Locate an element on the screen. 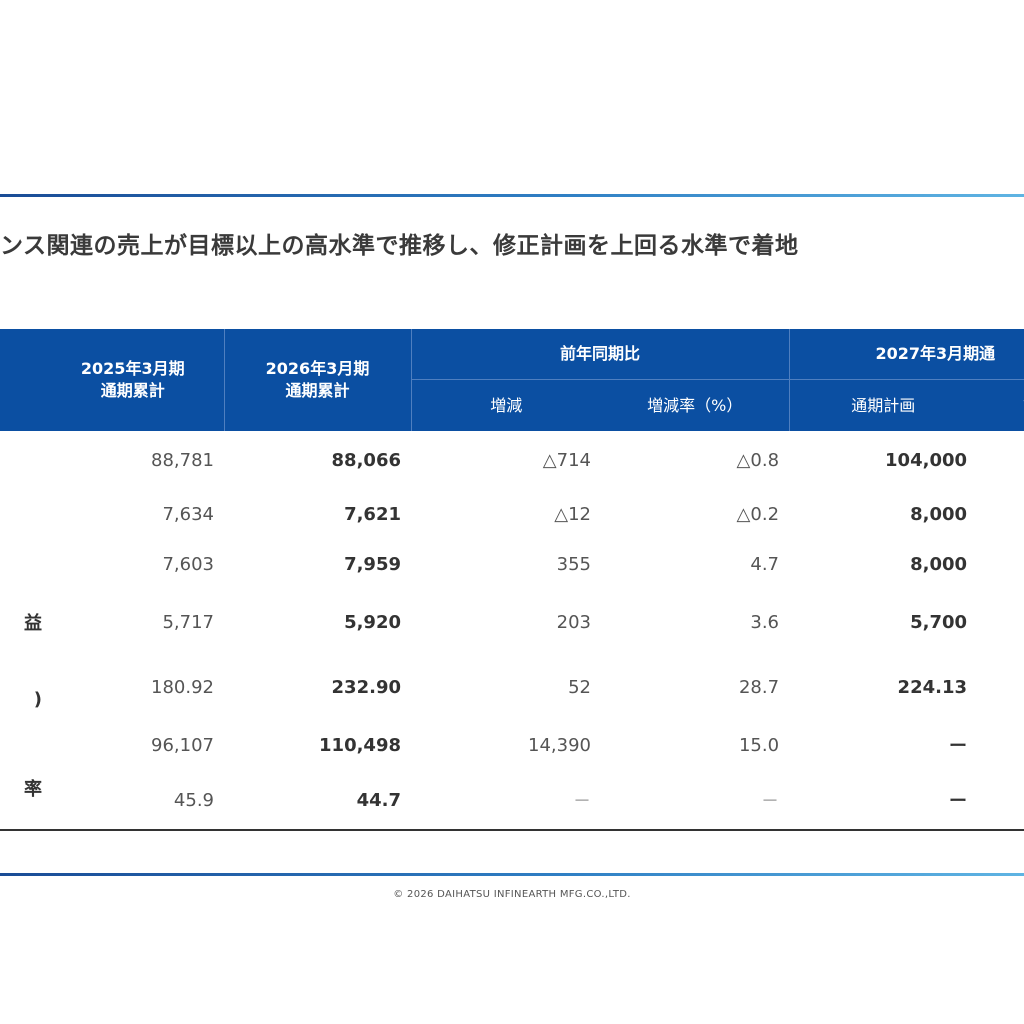 The width and height of the screenshot is (1024, 1024). row-label-cell: ) is located at coordinates (21, 687).